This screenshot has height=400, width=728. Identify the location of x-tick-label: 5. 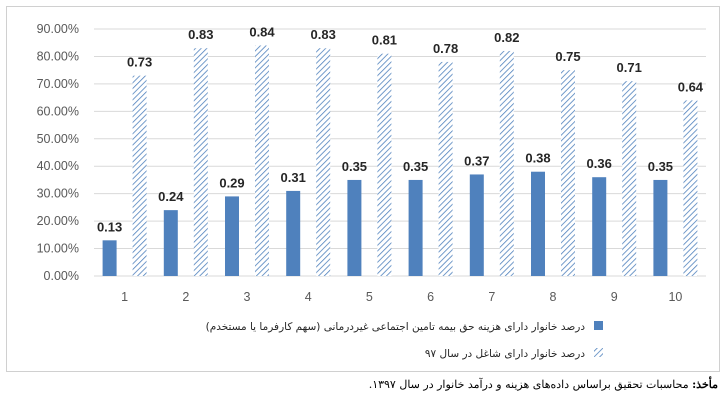
(369, 297).